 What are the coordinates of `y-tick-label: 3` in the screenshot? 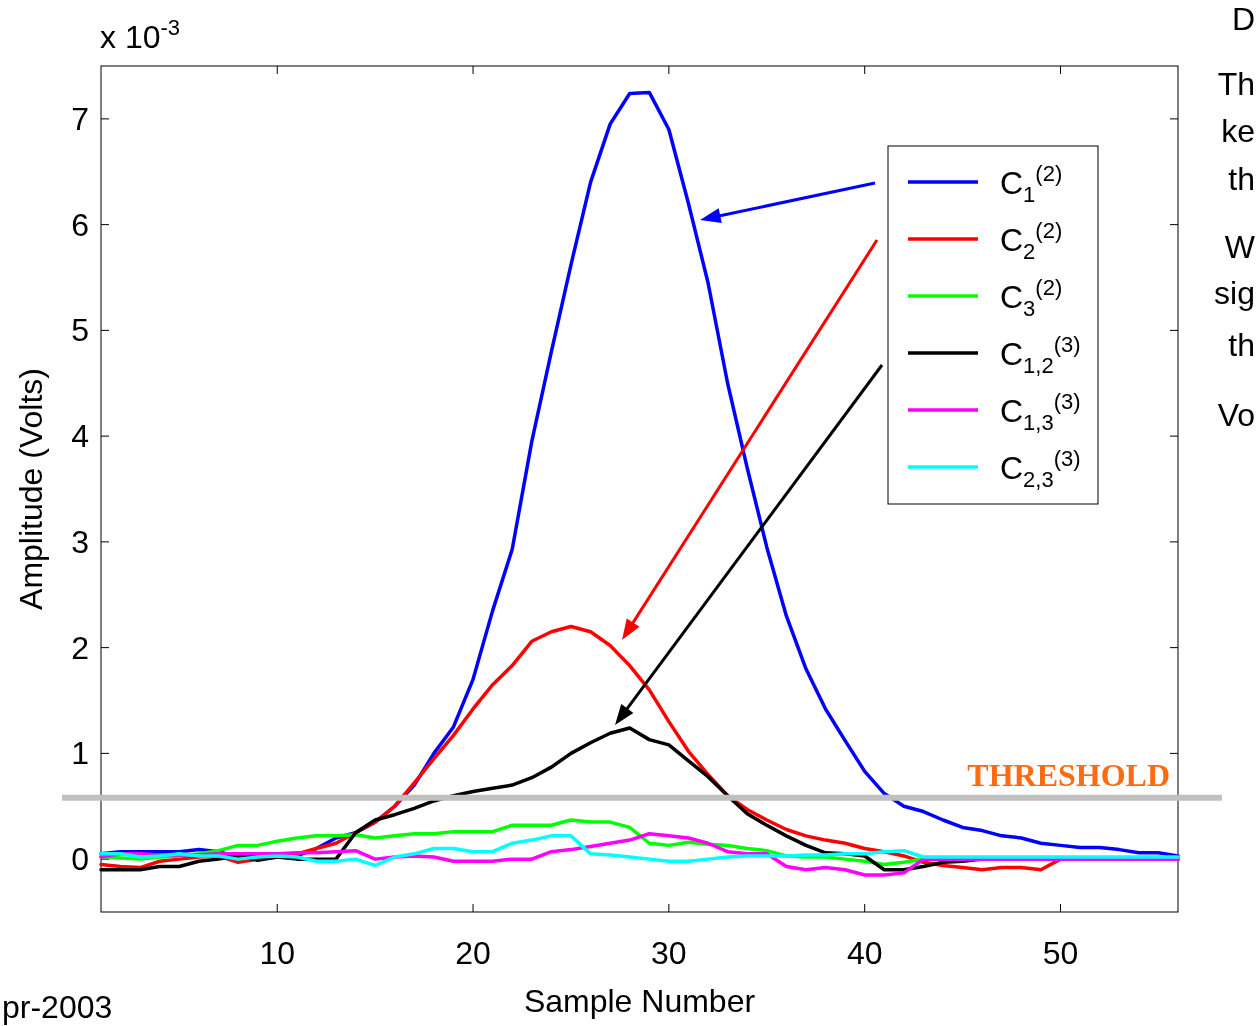 It's located at (80, 541).